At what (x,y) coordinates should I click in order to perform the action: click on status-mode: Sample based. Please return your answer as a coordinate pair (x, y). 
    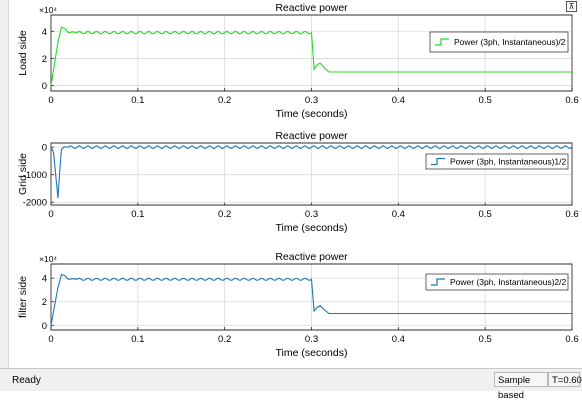
    Looking at the image, I should click on (521, 386).